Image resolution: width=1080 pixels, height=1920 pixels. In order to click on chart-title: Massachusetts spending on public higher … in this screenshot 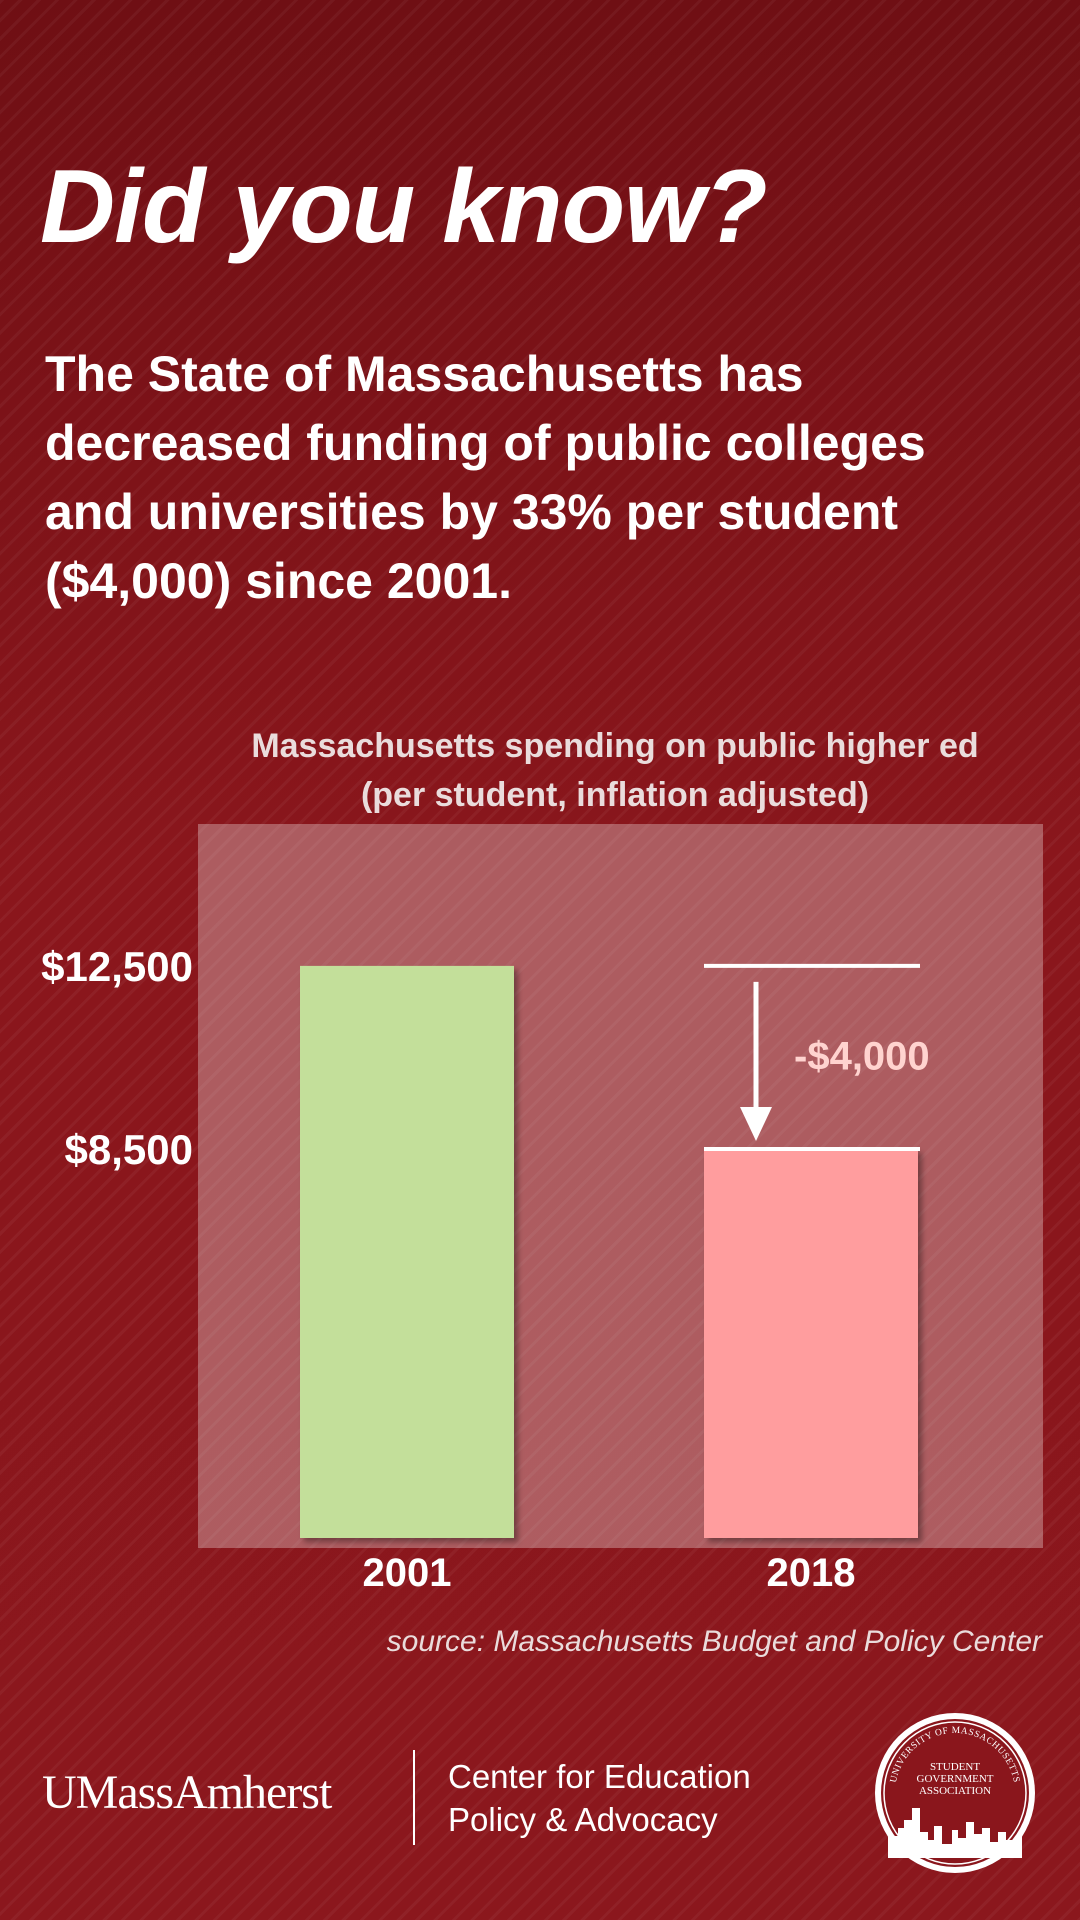, I will do `click(615, 746)`.